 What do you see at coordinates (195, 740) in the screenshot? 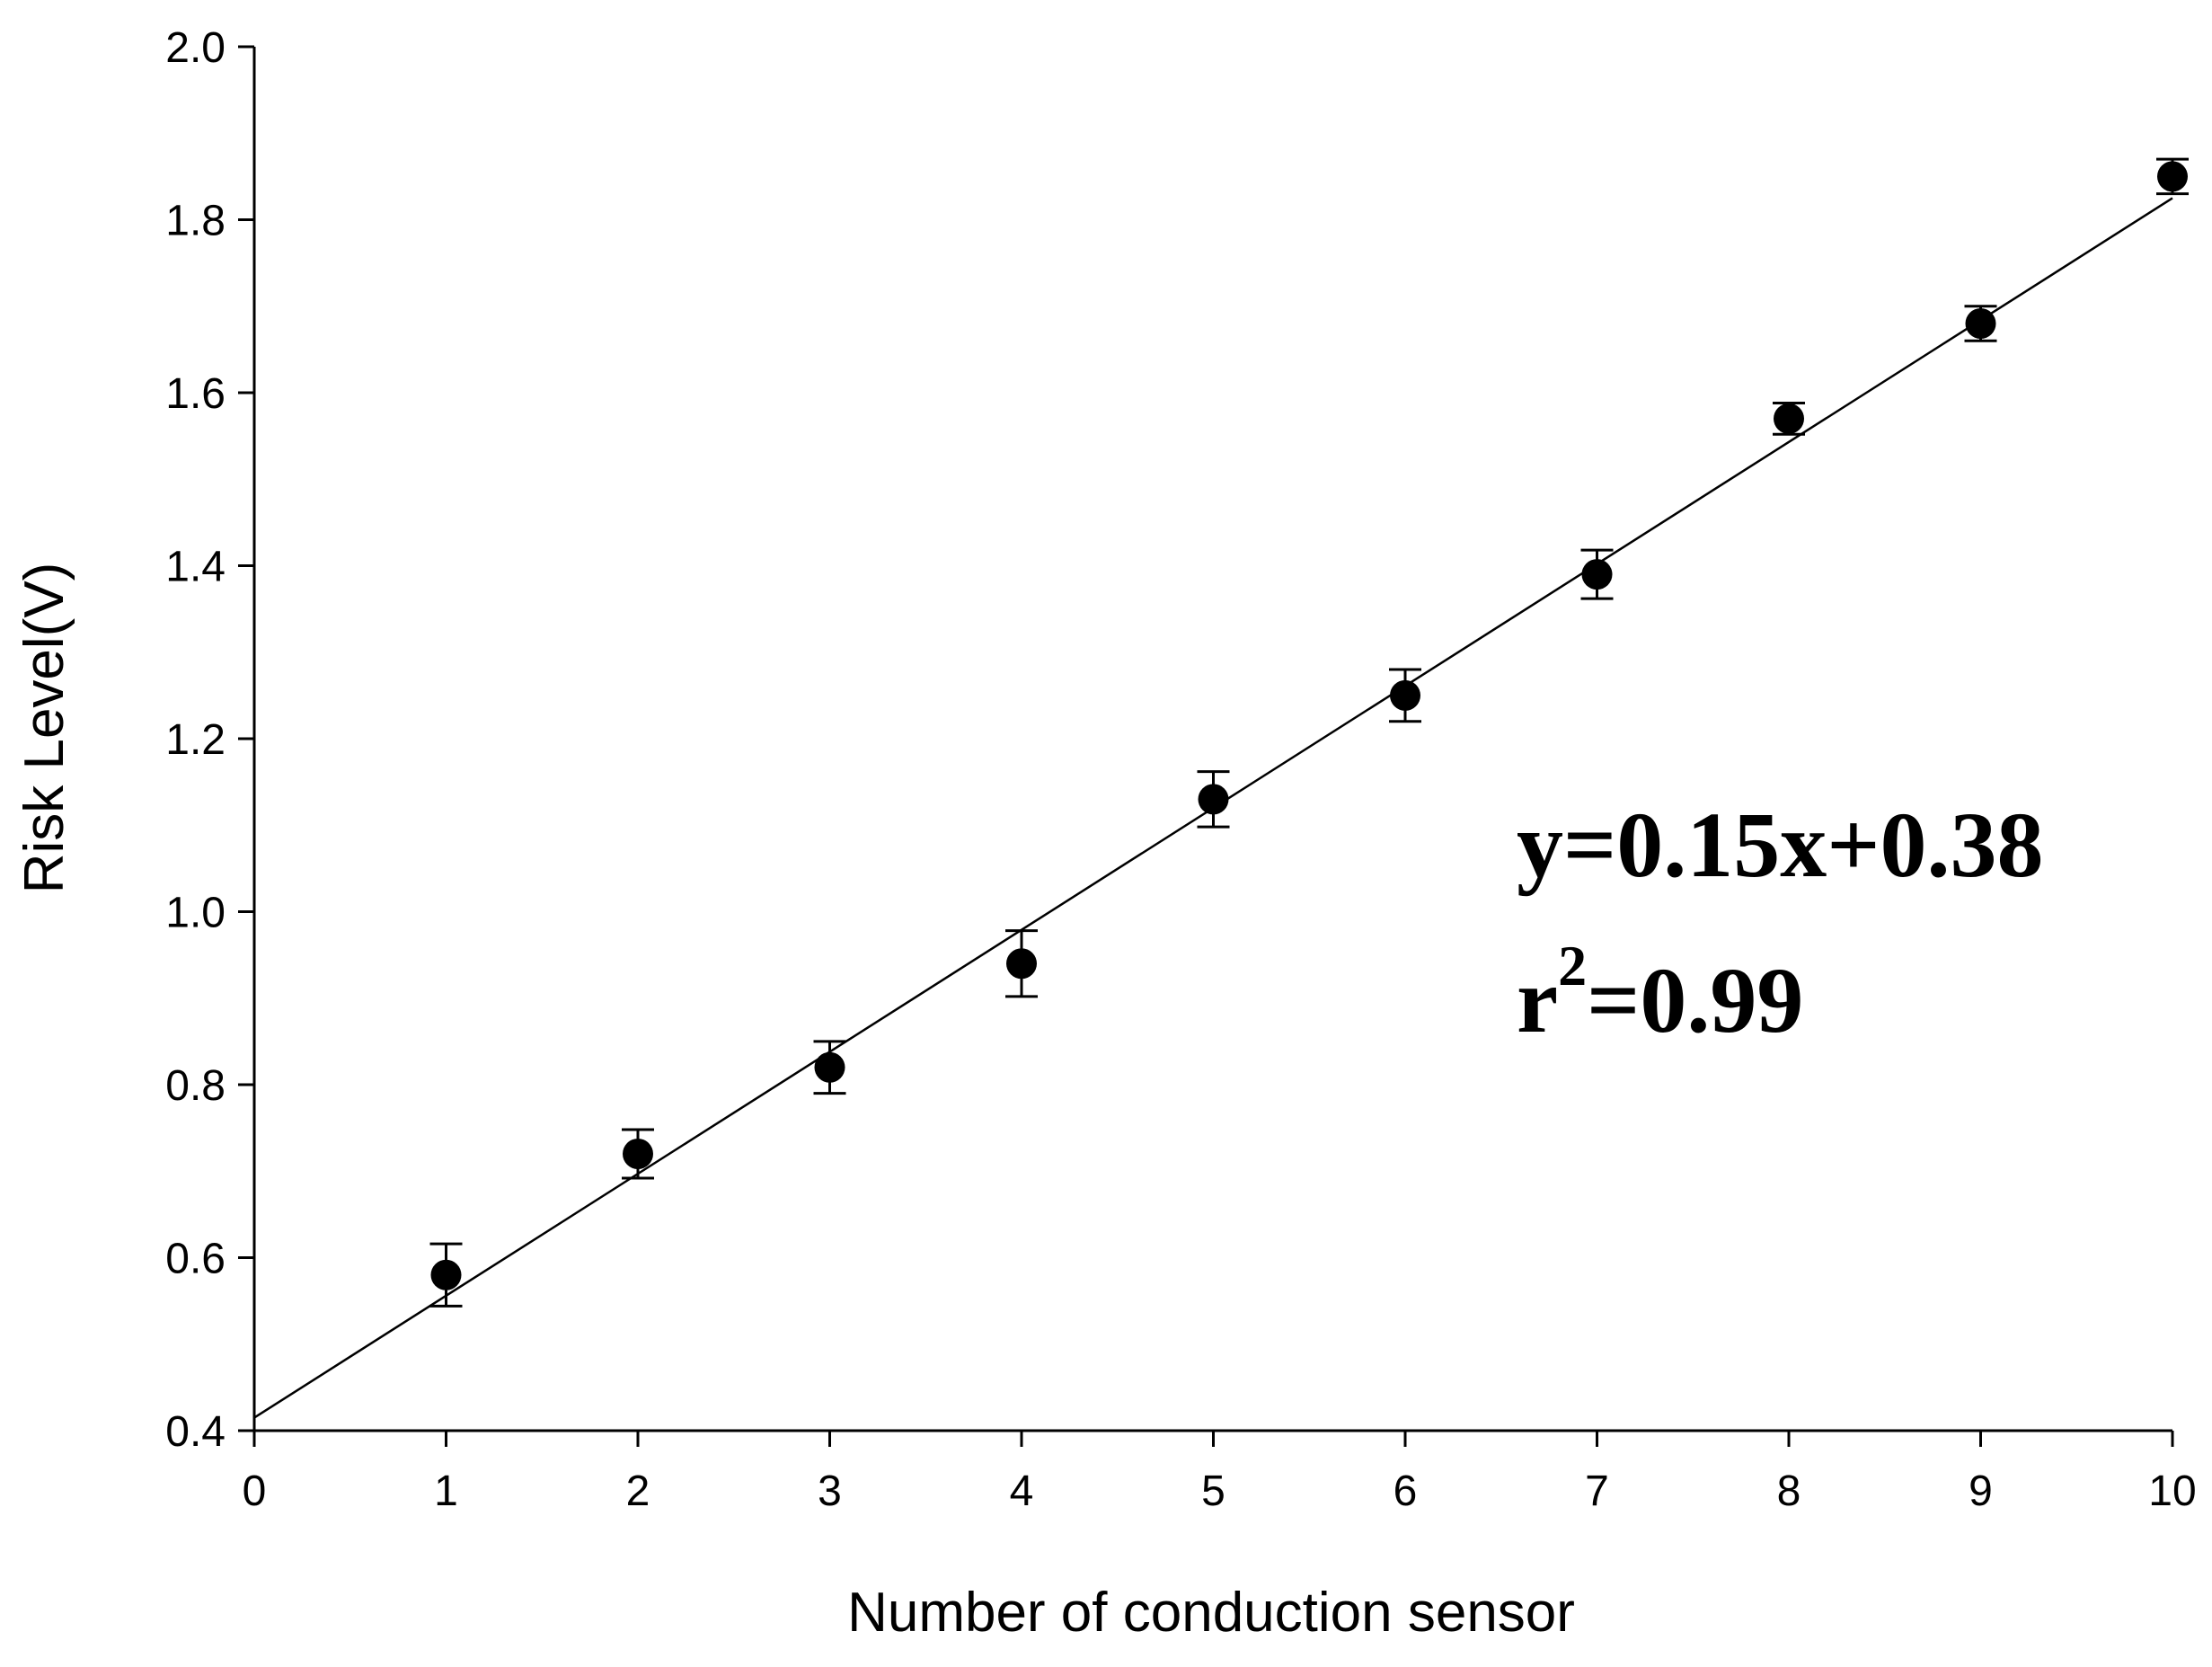
I see `y-tick-label: 1.2` at bounding box center [195, 740].